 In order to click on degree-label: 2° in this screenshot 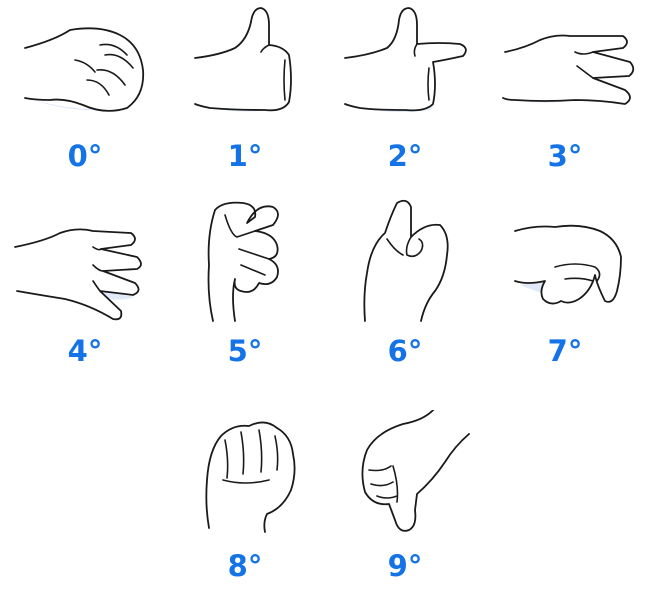, I will do `click(405, 156)`.